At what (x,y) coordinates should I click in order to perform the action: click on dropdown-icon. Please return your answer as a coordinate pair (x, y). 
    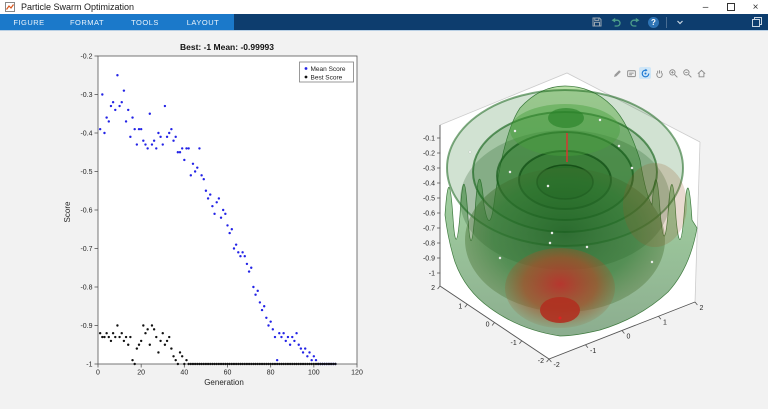
    Looking at the image, I should click on (680, 22).